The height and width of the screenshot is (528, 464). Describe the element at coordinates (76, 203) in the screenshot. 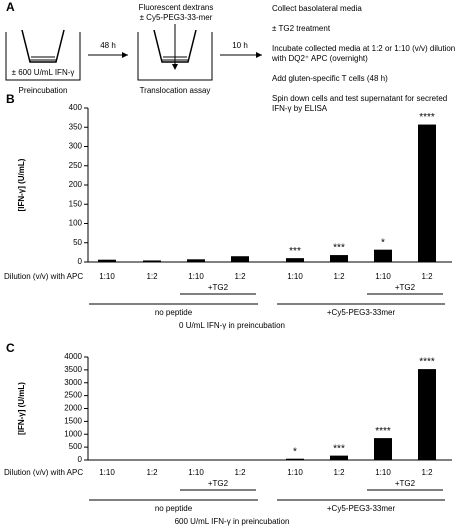

I see `y-tick-label: 150` at that location.